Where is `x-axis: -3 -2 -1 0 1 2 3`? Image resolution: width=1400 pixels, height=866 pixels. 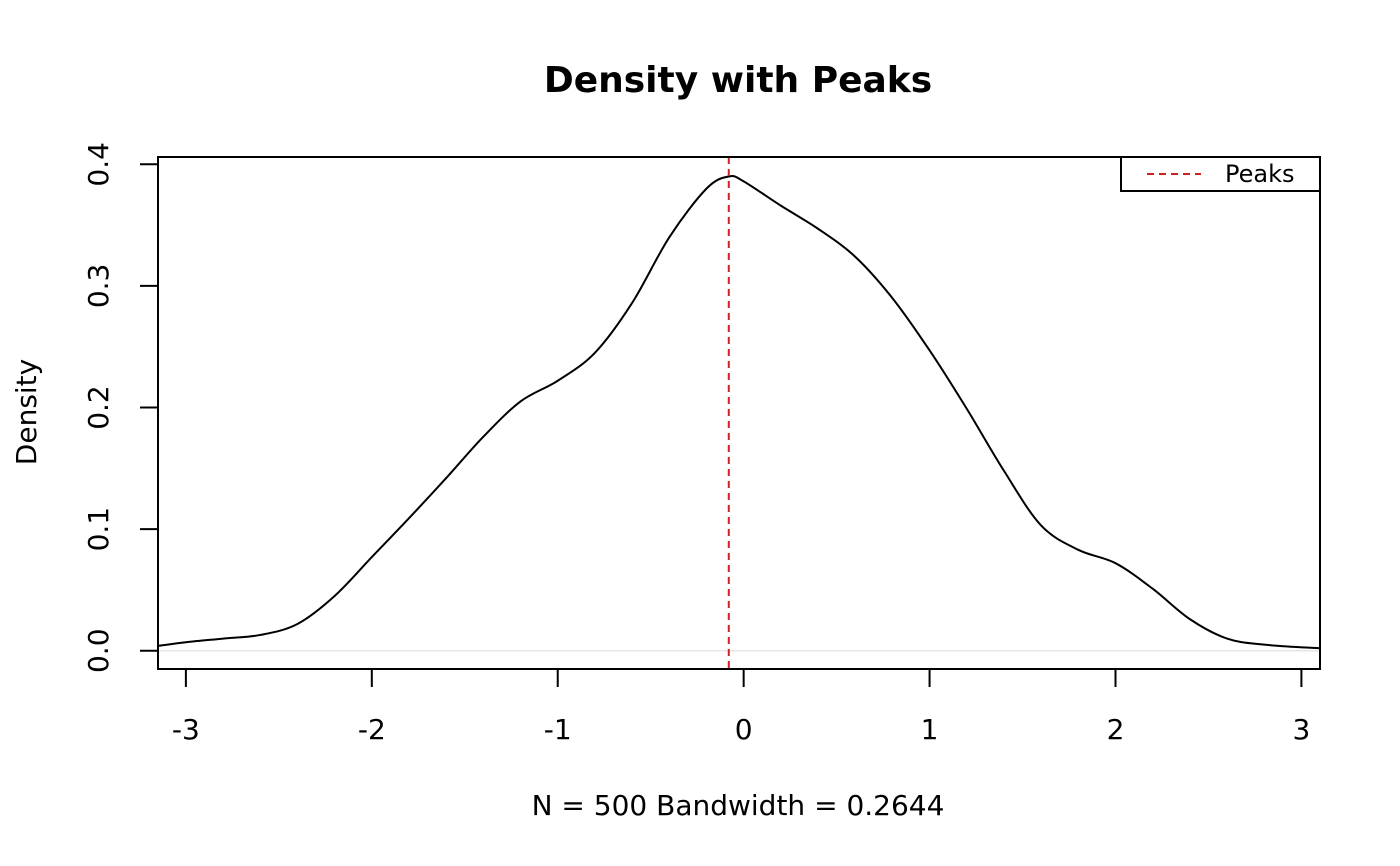 x-axis: -3 -2 -1 0 1 2 3 is located at coordinates (741, 707).